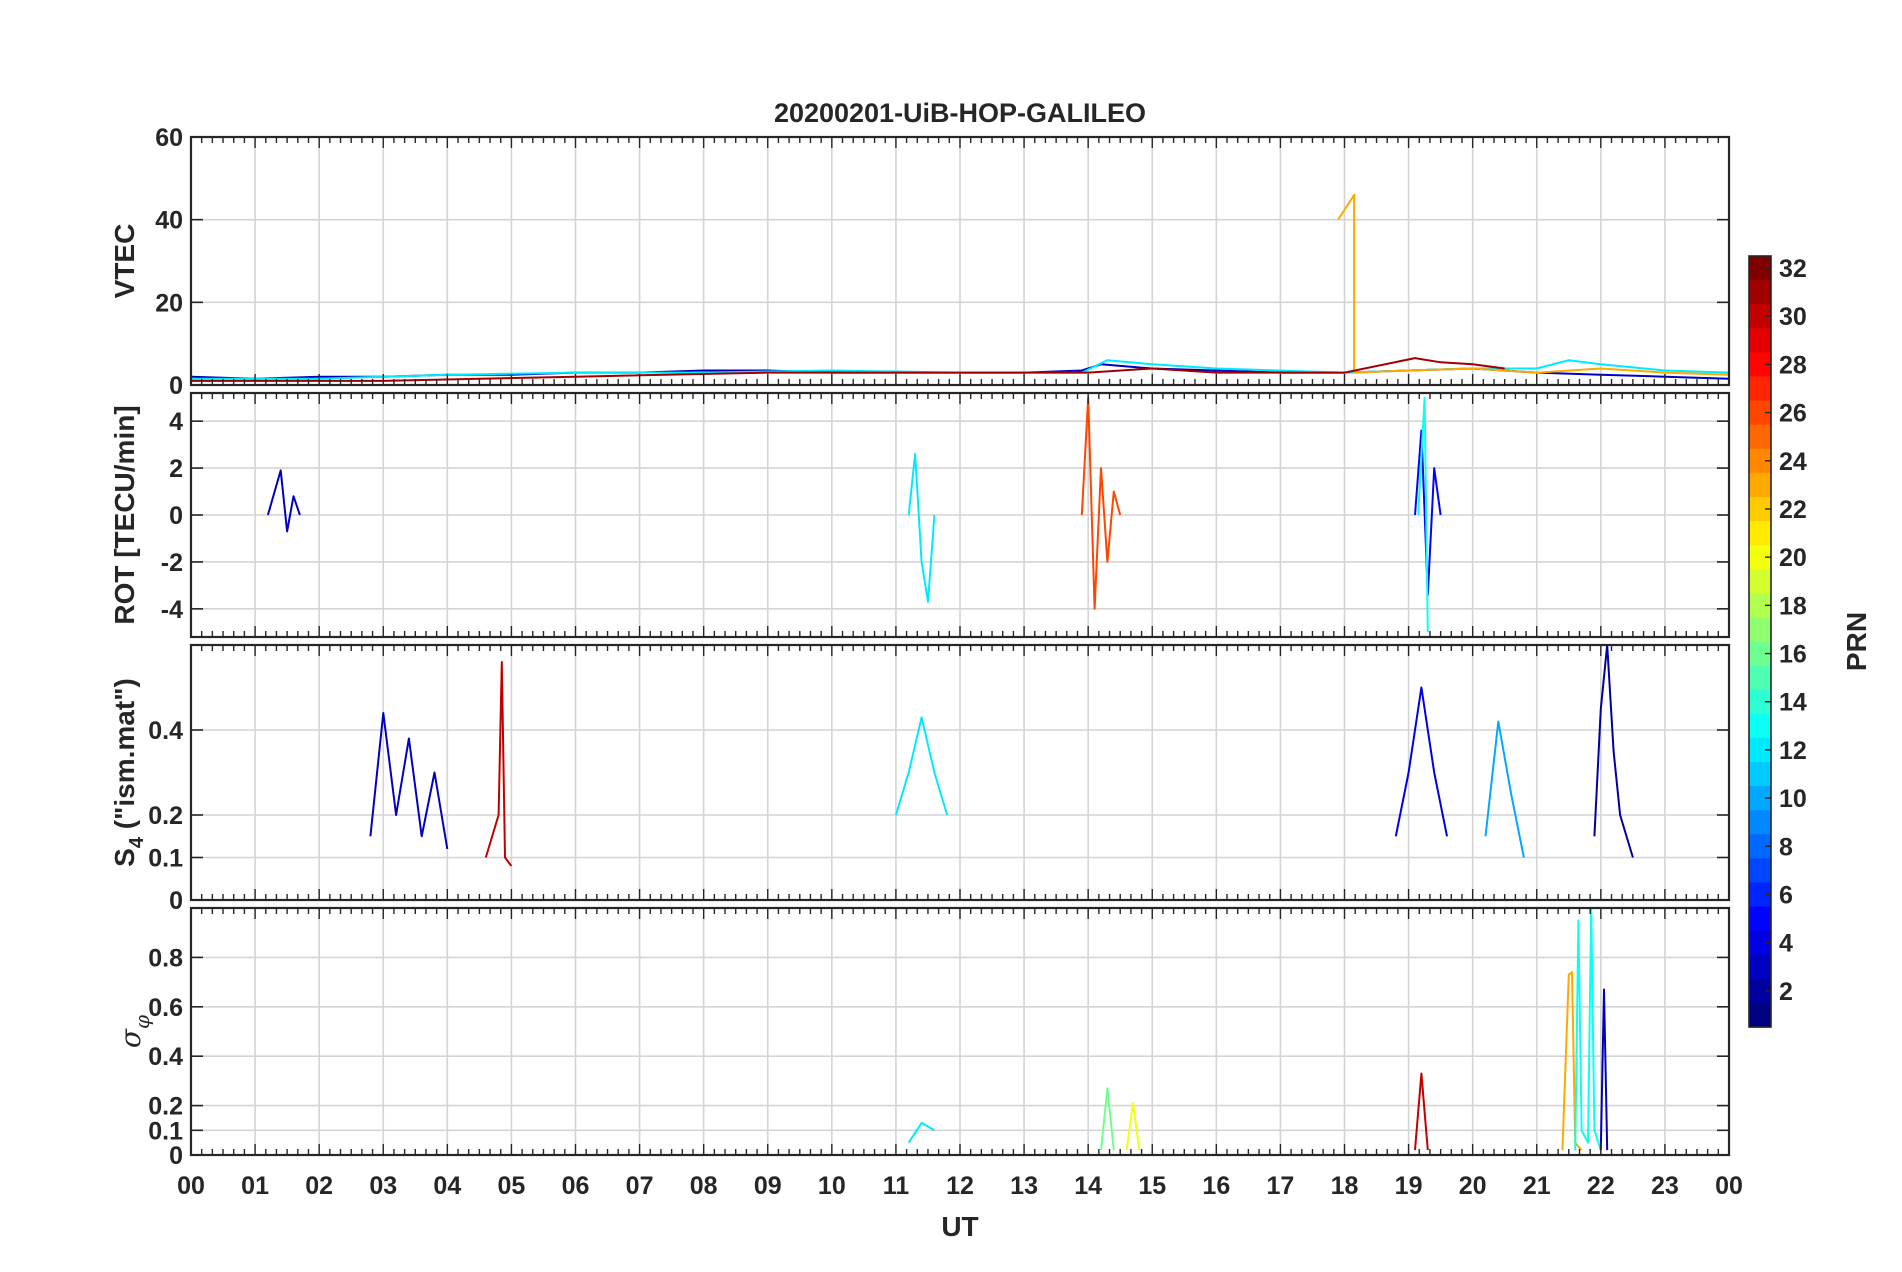 The height and width of the screenshot is (1272, 1902). Describe the element at coordinates (169, 221) in the screenshot. I see `y-tick-label: 40` at that location.